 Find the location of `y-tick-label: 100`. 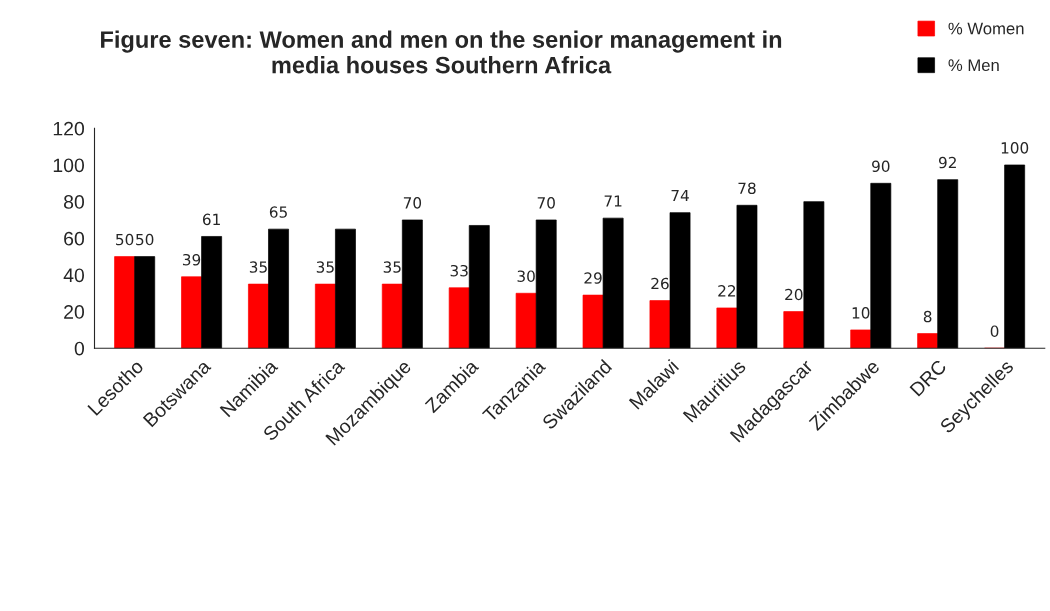

y-tick-label: 100 is located at coordinates (69, 165).